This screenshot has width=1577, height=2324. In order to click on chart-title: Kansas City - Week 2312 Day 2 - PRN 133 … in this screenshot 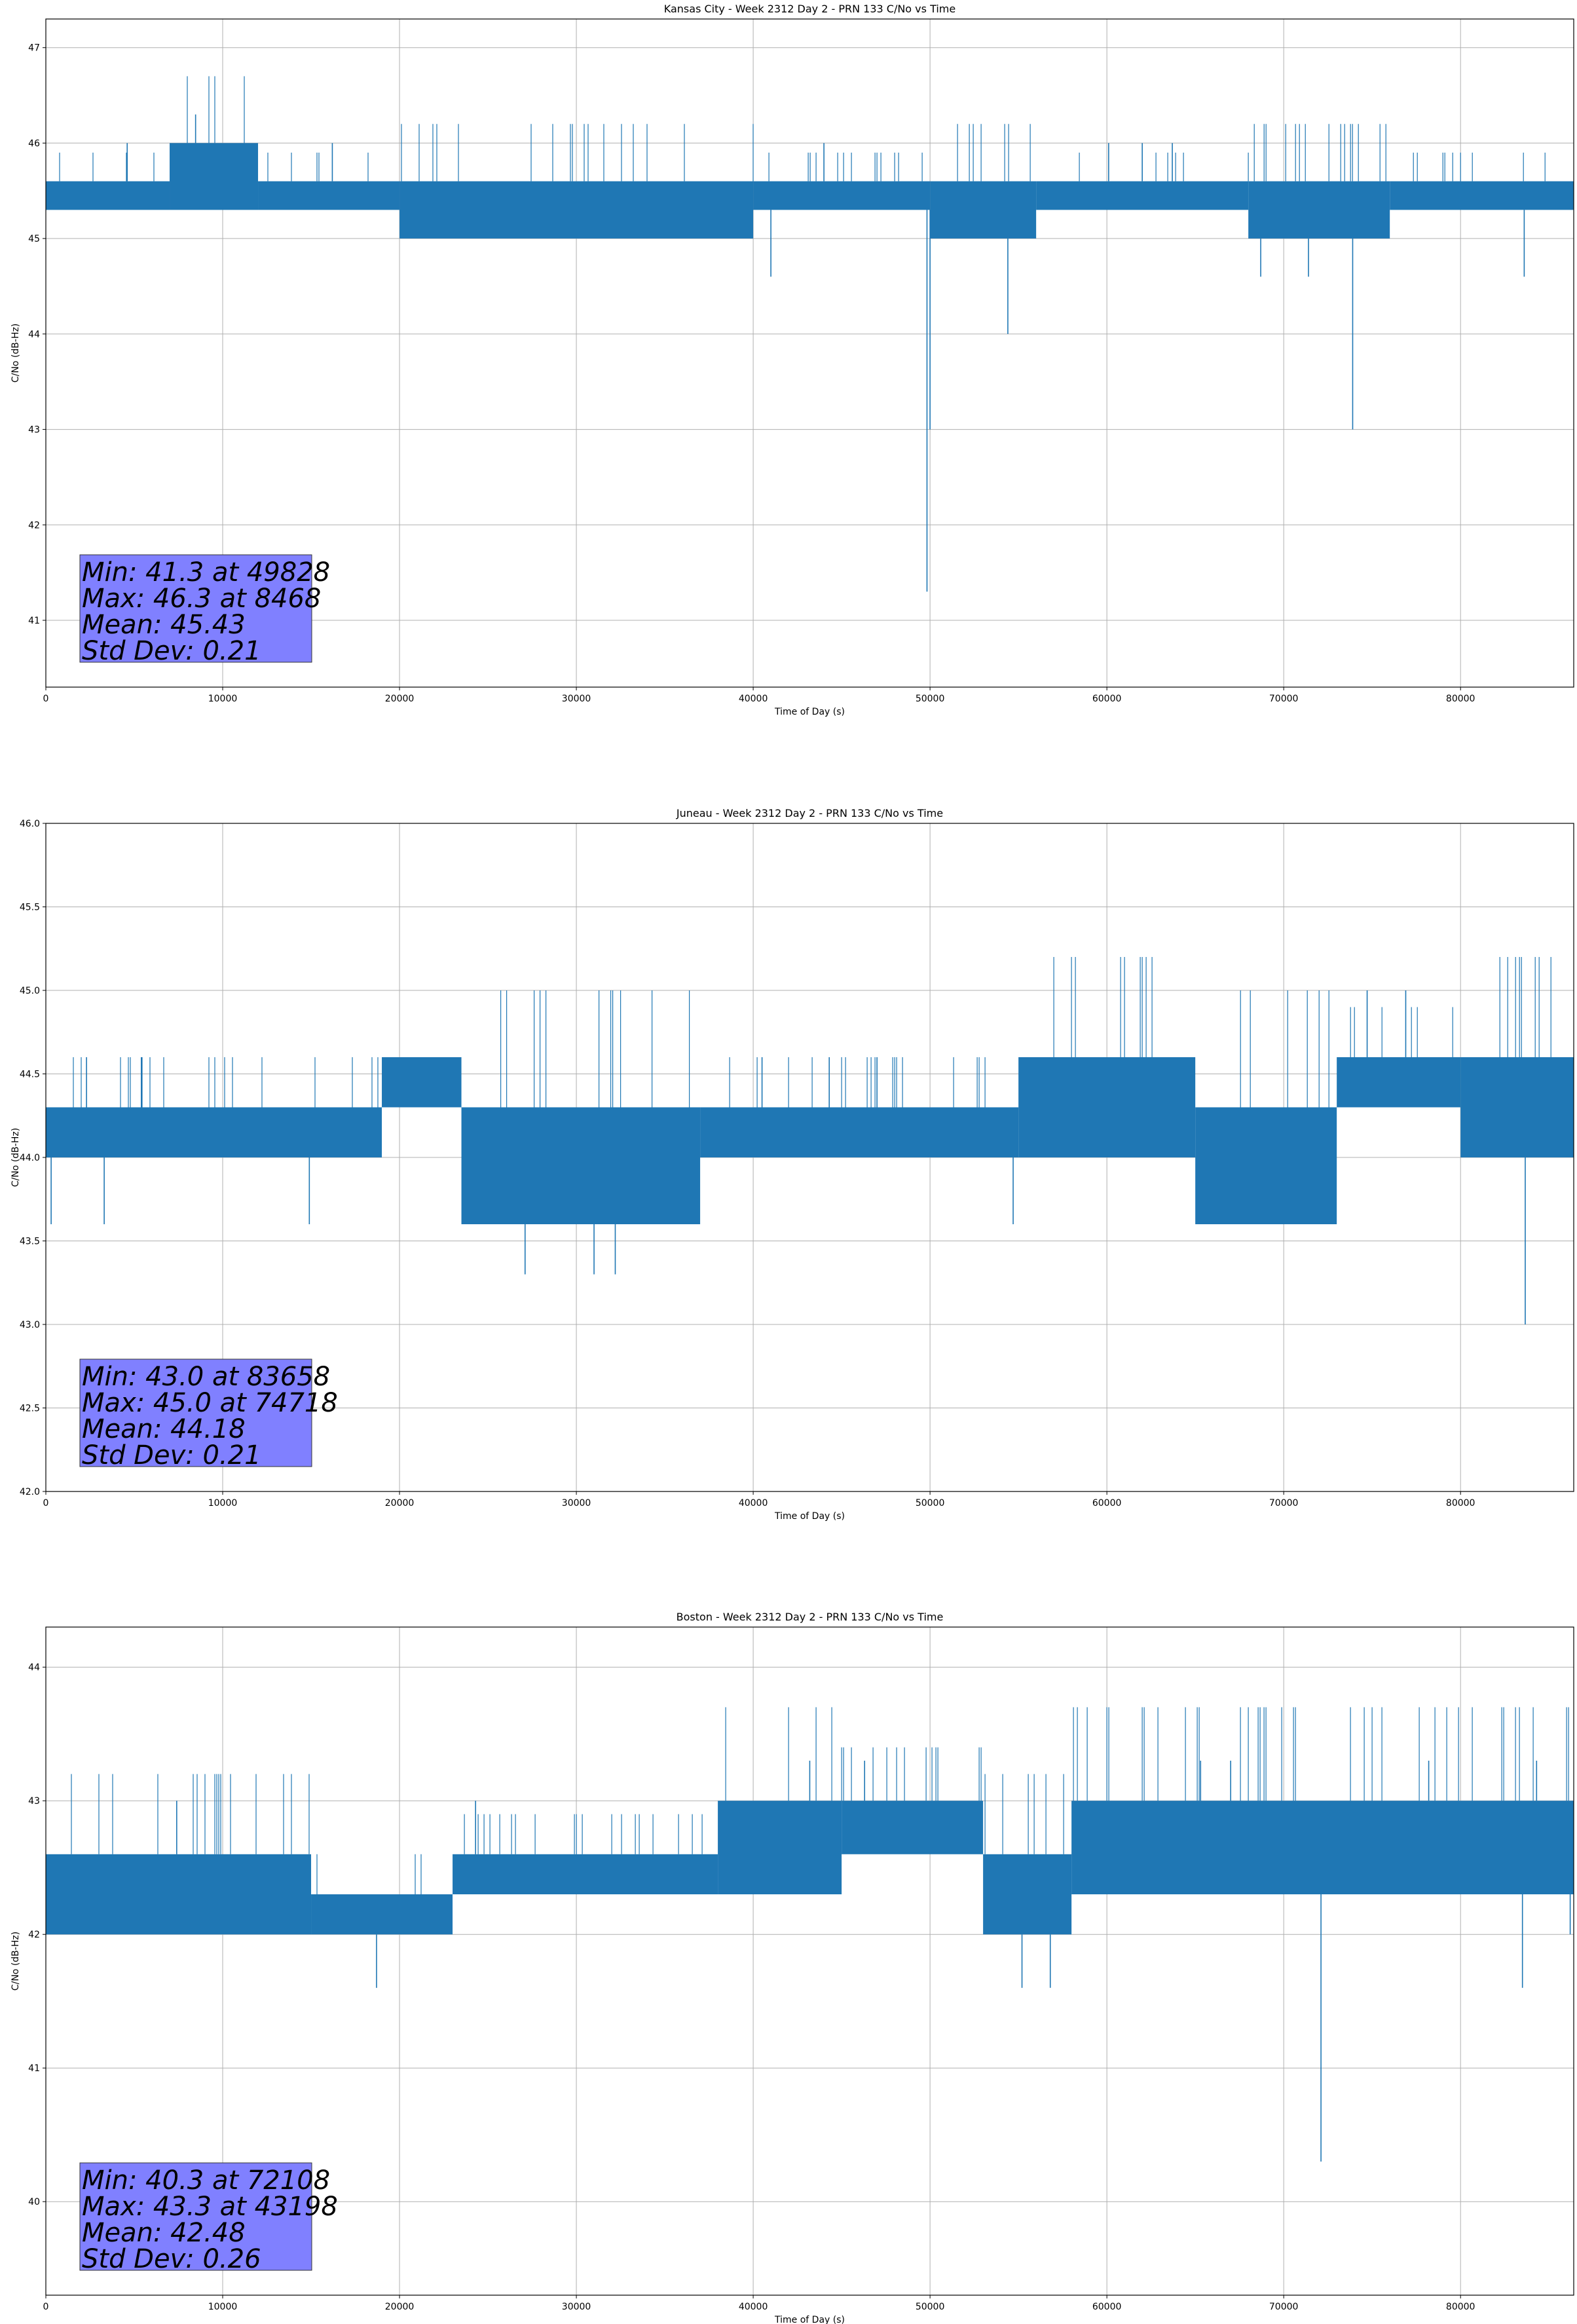, I will do `click(809, 9)`.